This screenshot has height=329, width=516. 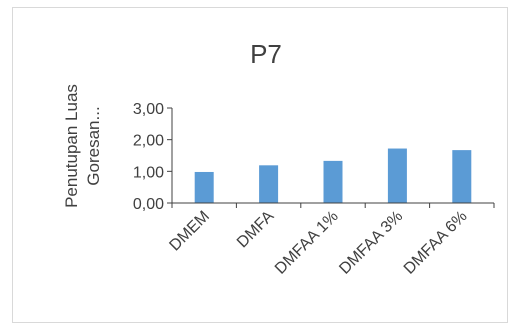 What do you see at coordinates (148, 172) in the screenshot?
I see `y-tick-label: 1,00` at bounding box center [148, 172].